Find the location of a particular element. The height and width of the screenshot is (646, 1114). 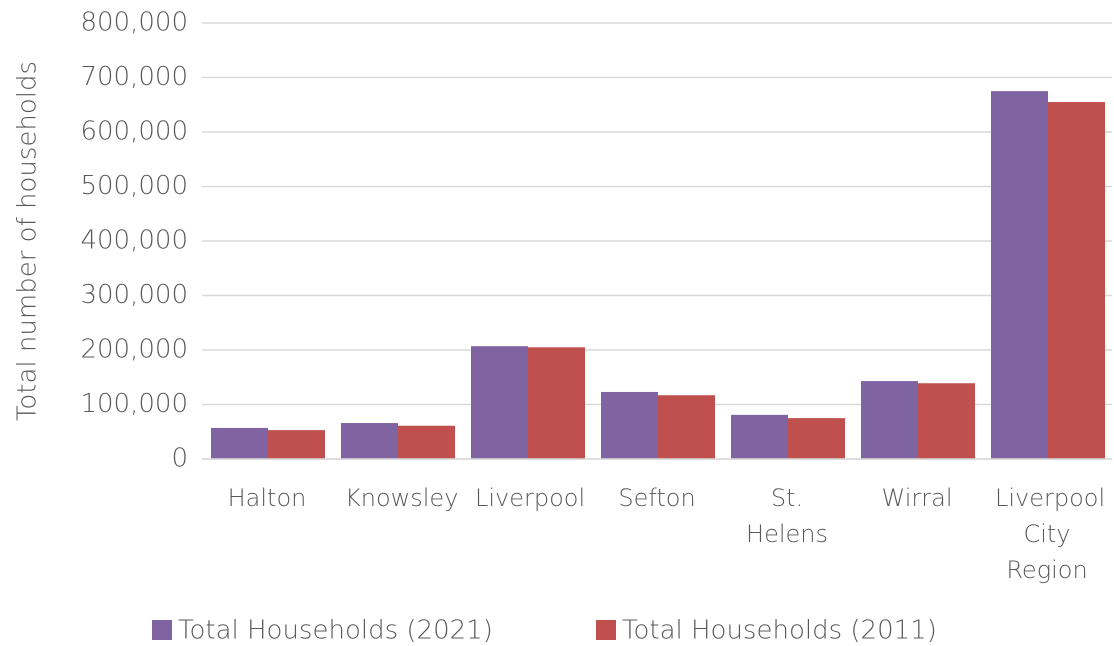

y-tick-label: 0 is located at coordinates (179, 459).